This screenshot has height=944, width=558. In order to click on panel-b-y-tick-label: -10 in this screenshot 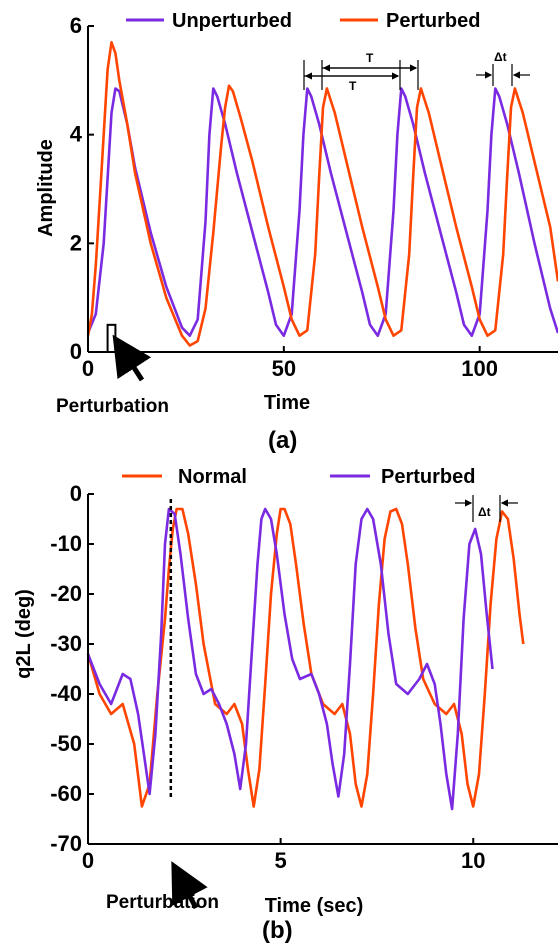, I will do `click(66, 543)`.